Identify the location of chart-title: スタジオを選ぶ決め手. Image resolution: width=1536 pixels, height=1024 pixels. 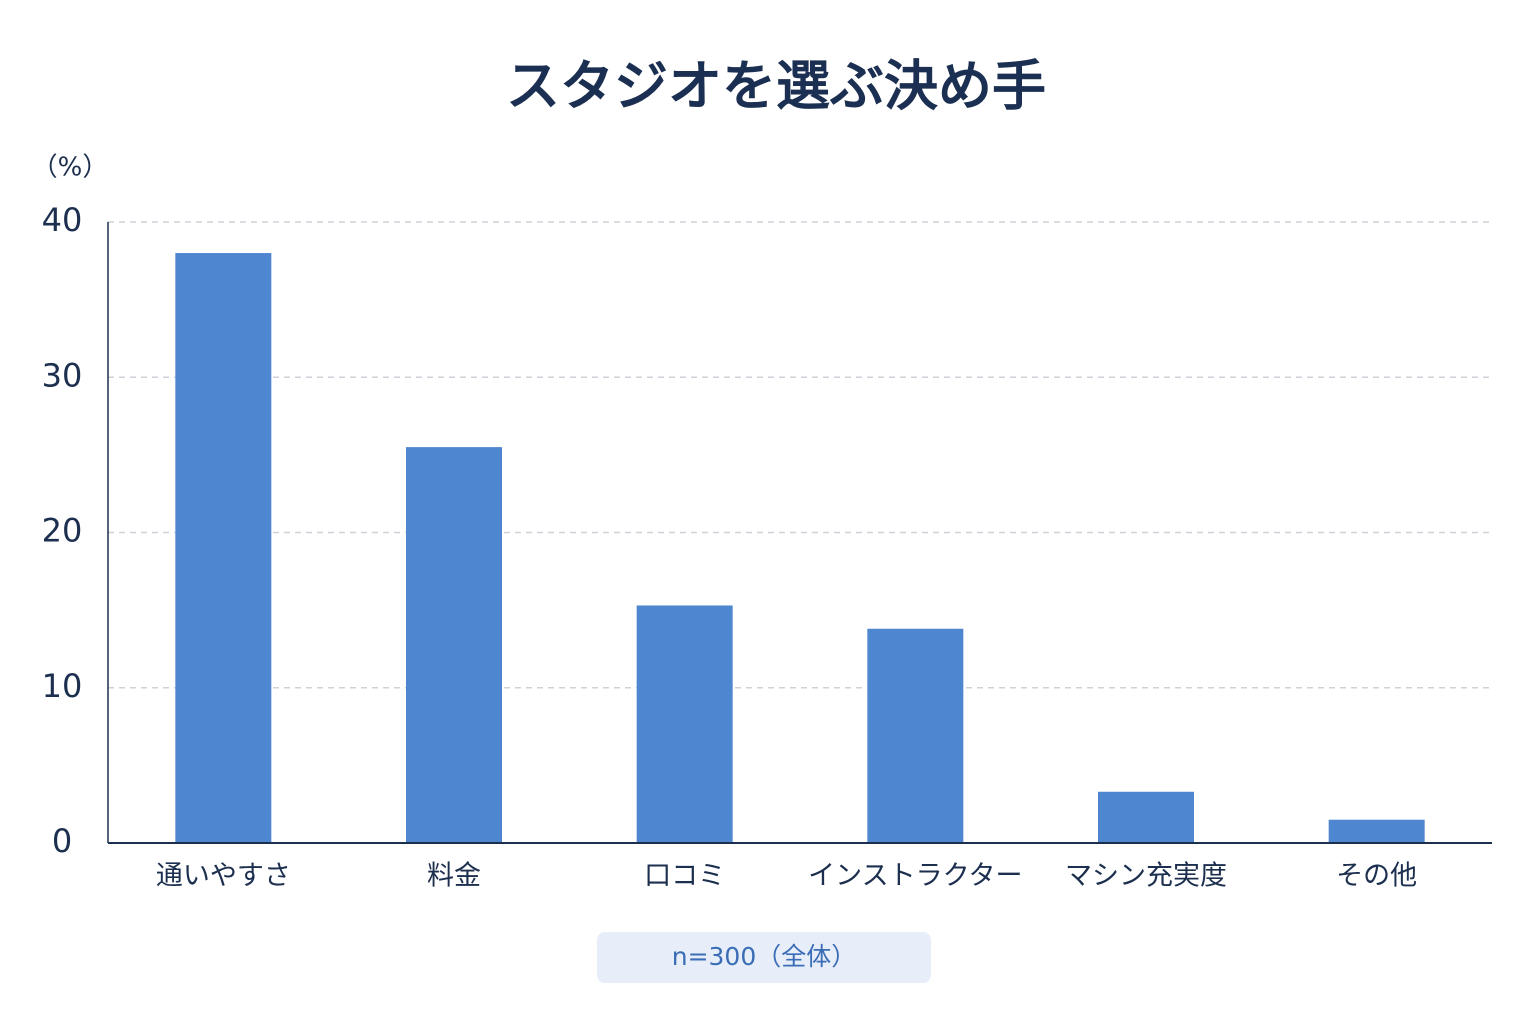
(776, 86).